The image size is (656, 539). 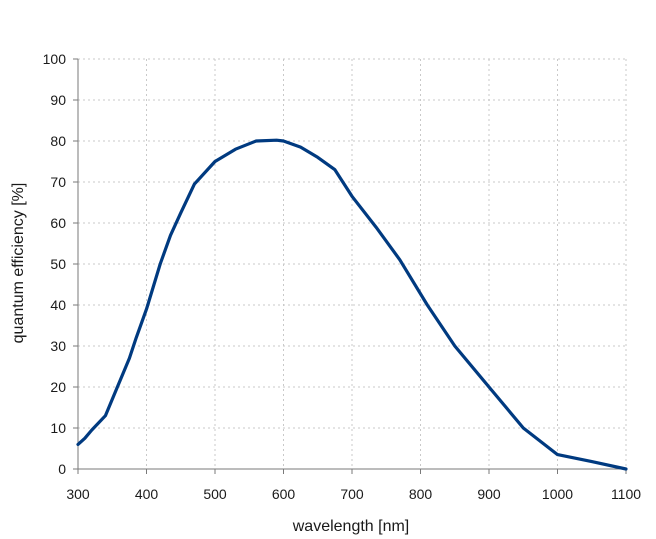 I want to click on y-tick-label: 40, so click(x=58, y=305).